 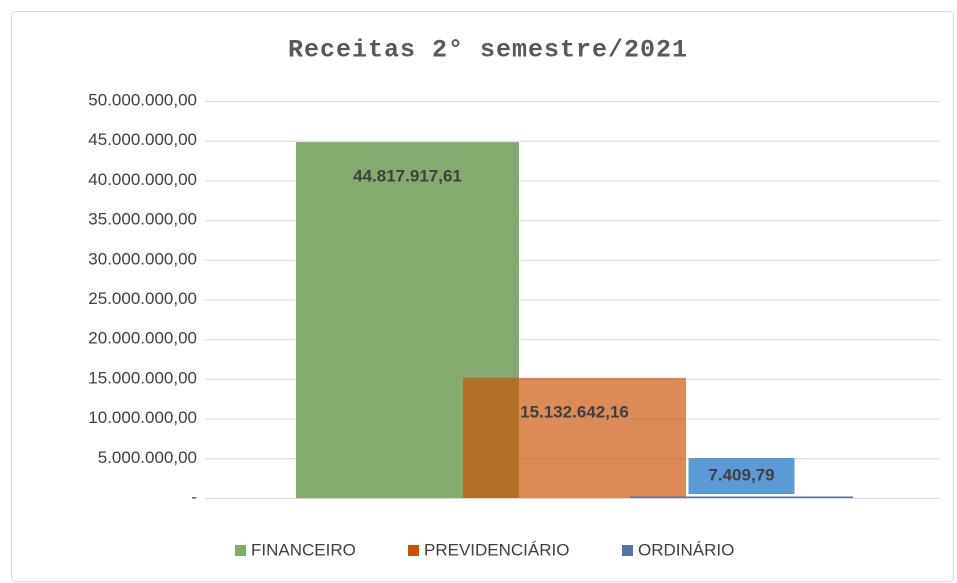 What do you see at coordinates (741, 497) in the screenshot?
I see `bar` at bounding box center [741, 497].